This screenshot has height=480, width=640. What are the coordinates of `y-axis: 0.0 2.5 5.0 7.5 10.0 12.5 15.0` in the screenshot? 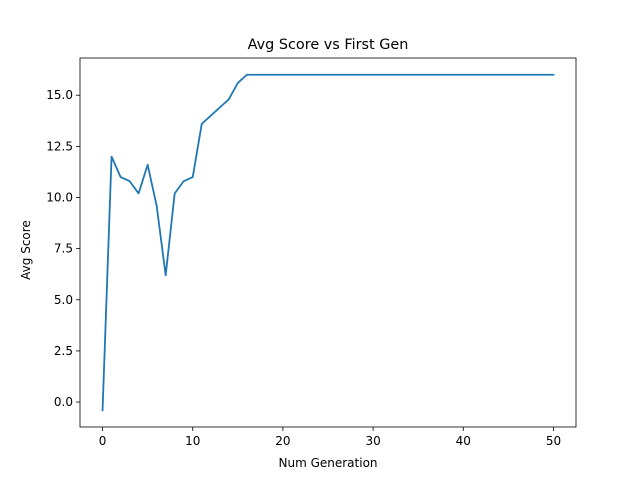 It's located at (63, 248).